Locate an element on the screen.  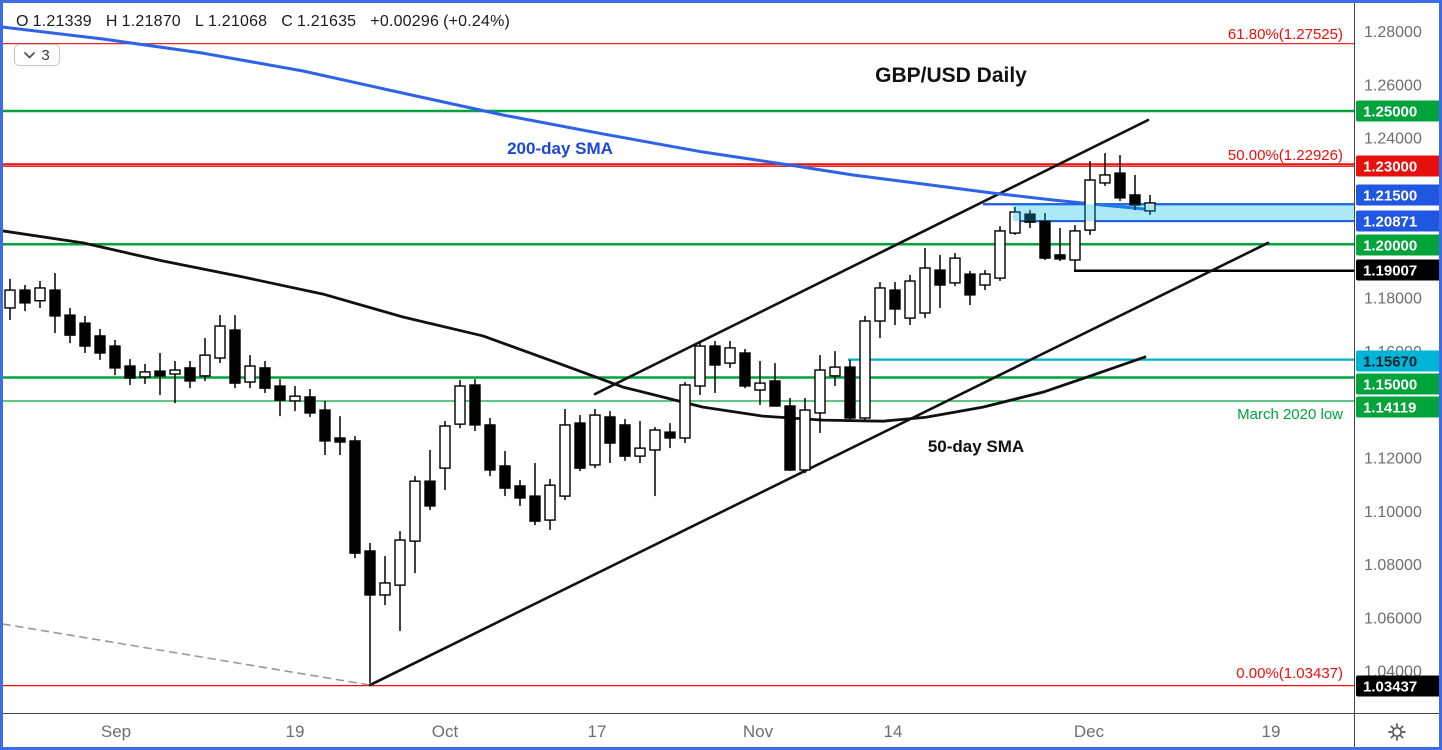
time-tick-label: 14 is located at coordinates (893, 731).